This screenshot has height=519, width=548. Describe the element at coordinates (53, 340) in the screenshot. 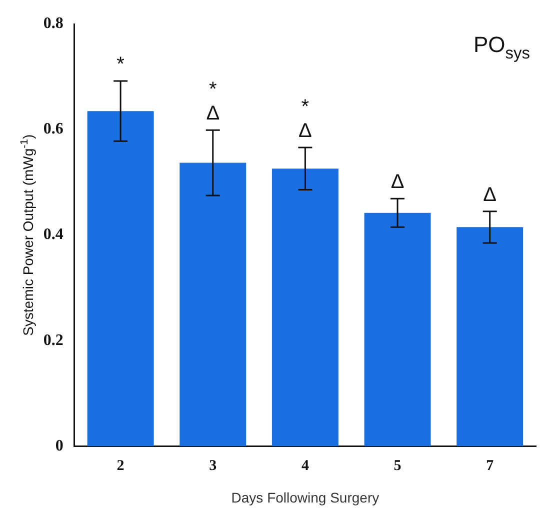

I see `y-tick-label: 0.2` at that location.